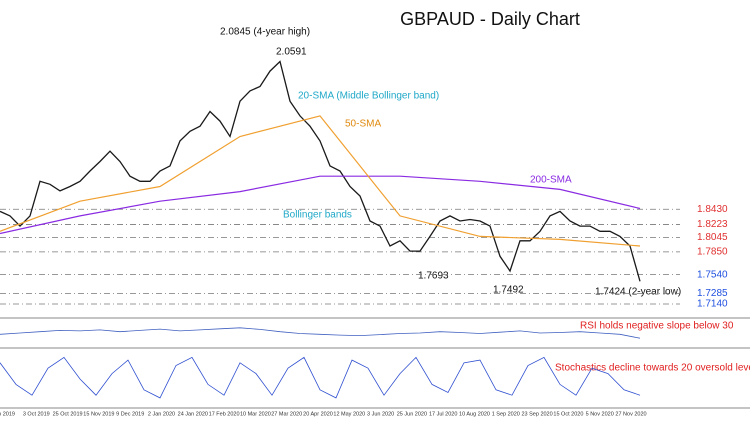 This screenshot has height=421, width=750. I want to click on x-tick-label: 27 Nov 2020, so click(630, 414).